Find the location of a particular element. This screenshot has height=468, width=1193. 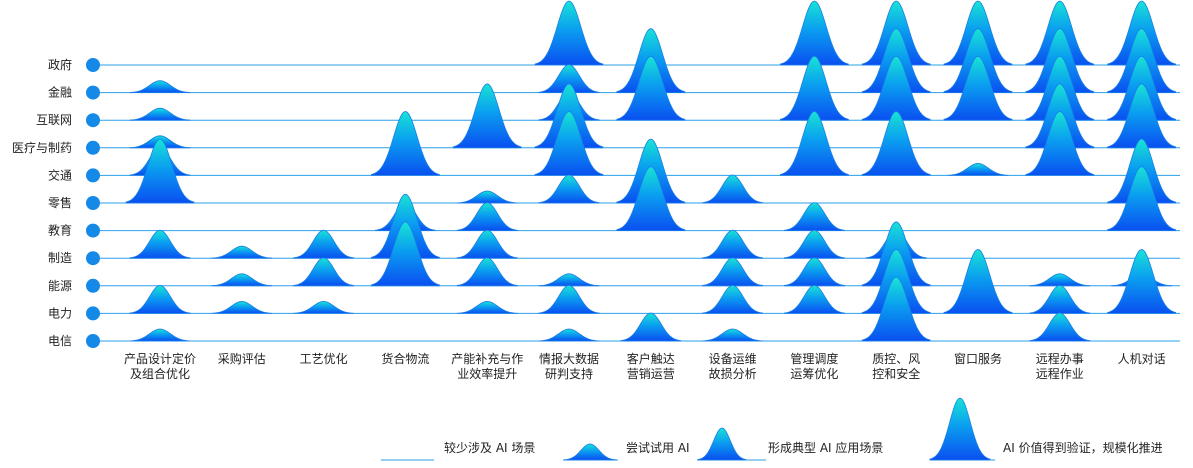

row-label: 电信 is located at coordinates (60, 341).